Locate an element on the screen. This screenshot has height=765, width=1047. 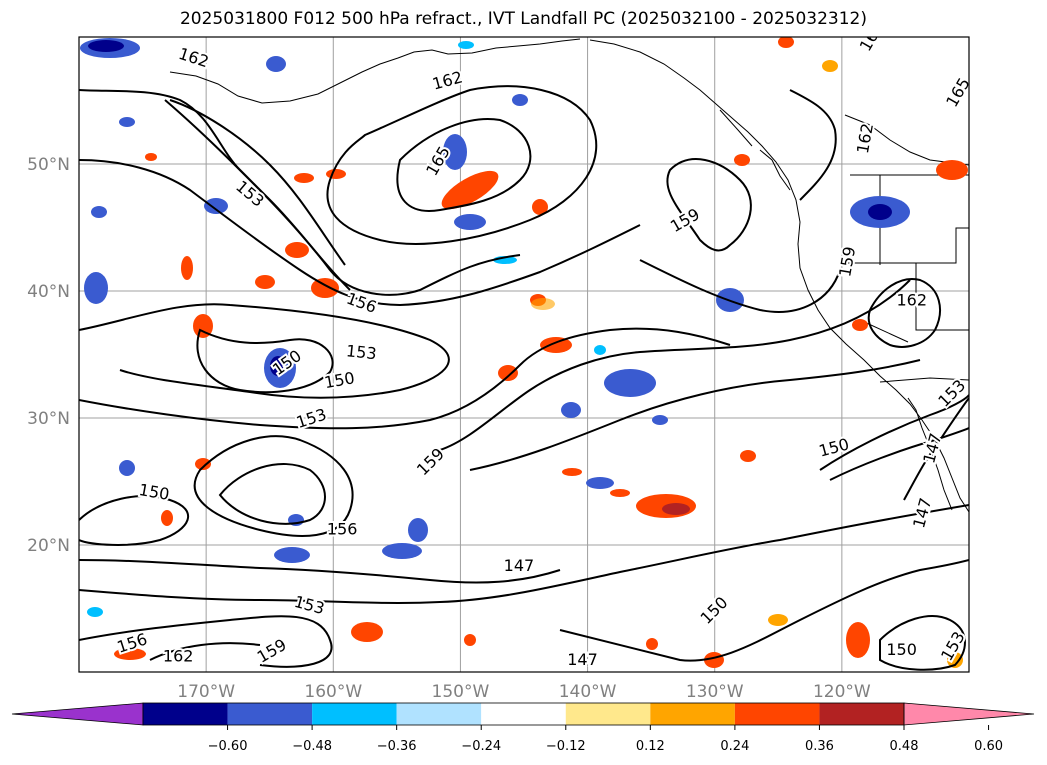
colorbar-extend-low is located at coordinates (77, 714).